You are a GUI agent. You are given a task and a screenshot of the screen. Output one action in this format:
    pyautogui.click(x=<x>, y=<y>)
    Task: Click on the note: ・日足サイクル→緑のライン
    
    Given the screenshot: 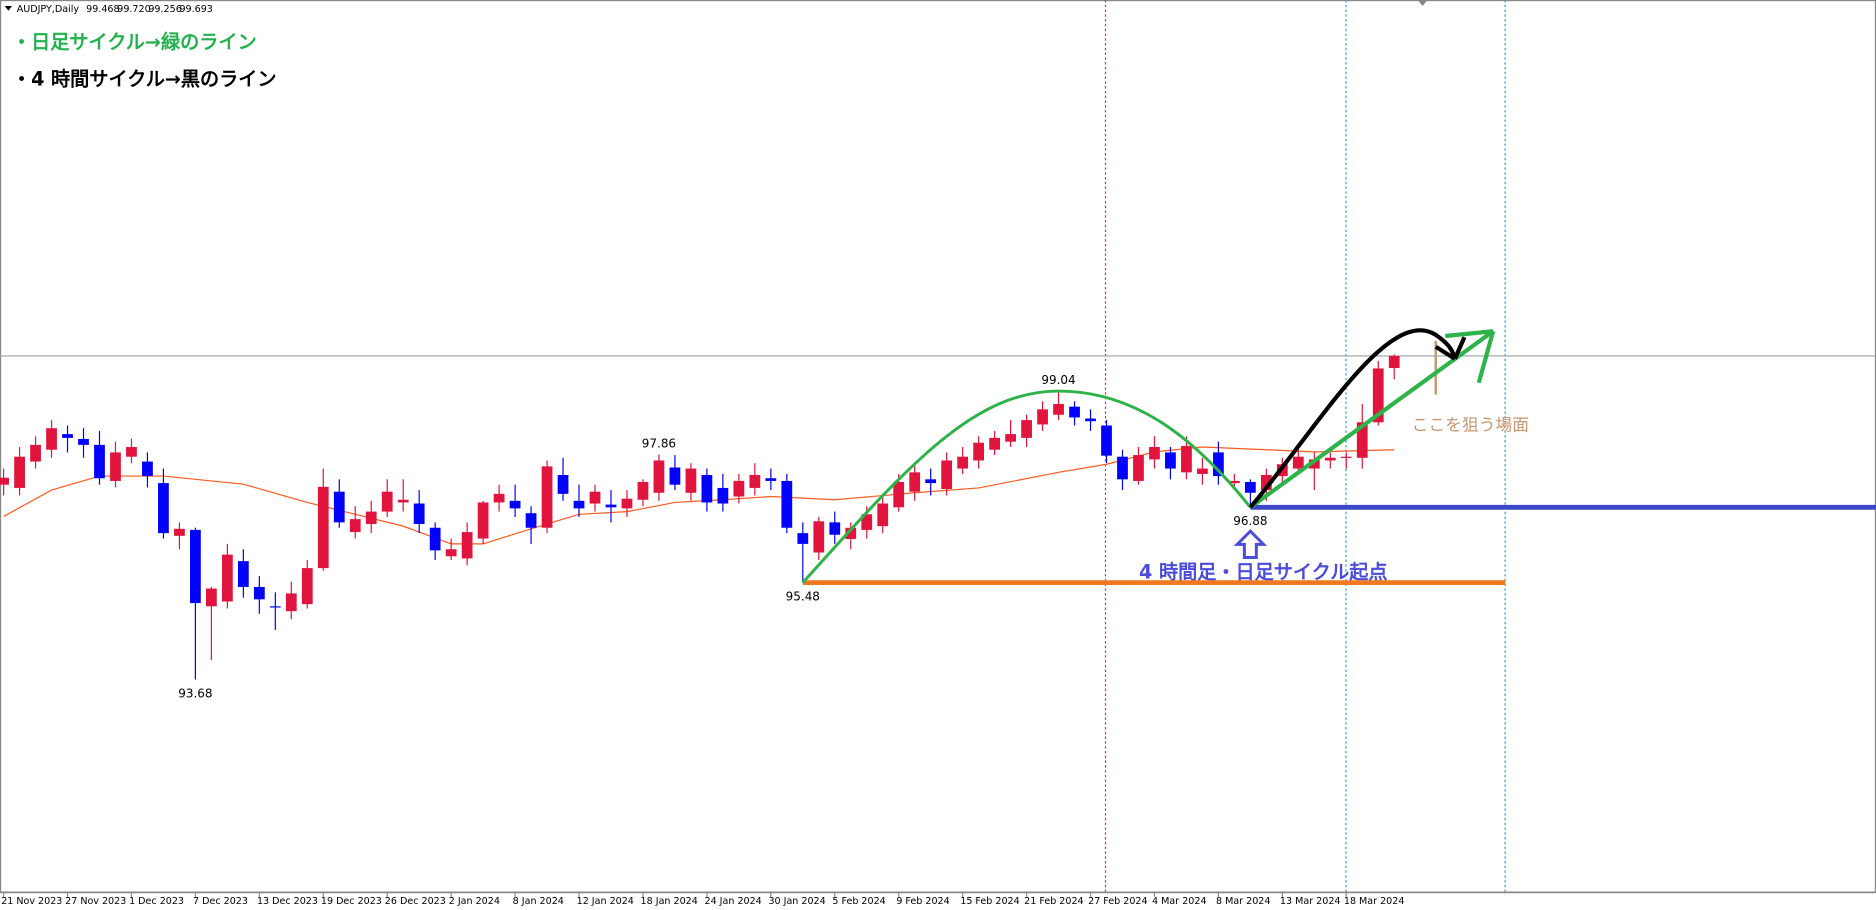 What is the action you would take?
    pyautogui.click(x=134, y=42)
    